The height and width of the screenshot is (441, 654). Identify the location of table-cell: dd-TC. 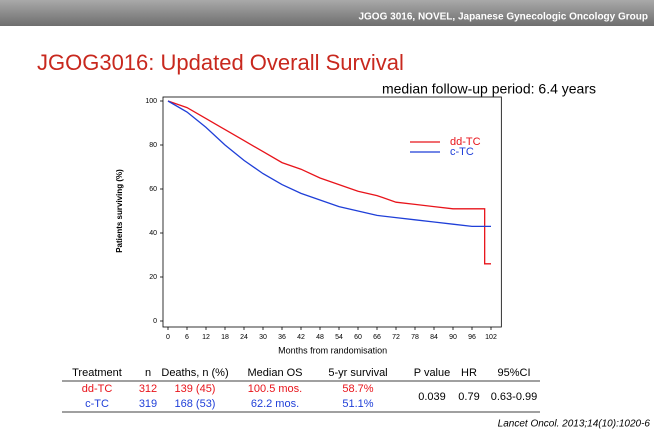
(97, 389).